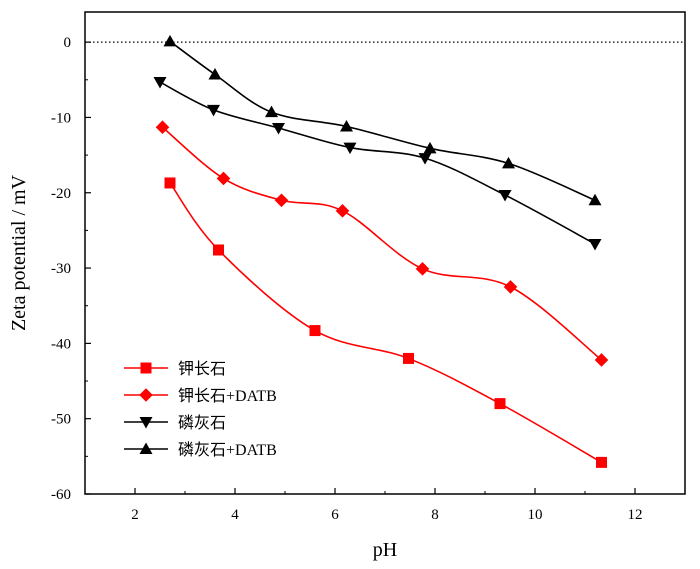 This screenshot has height=569, width=700. I want to click on x-tick-label: 10, so click(535, 515).